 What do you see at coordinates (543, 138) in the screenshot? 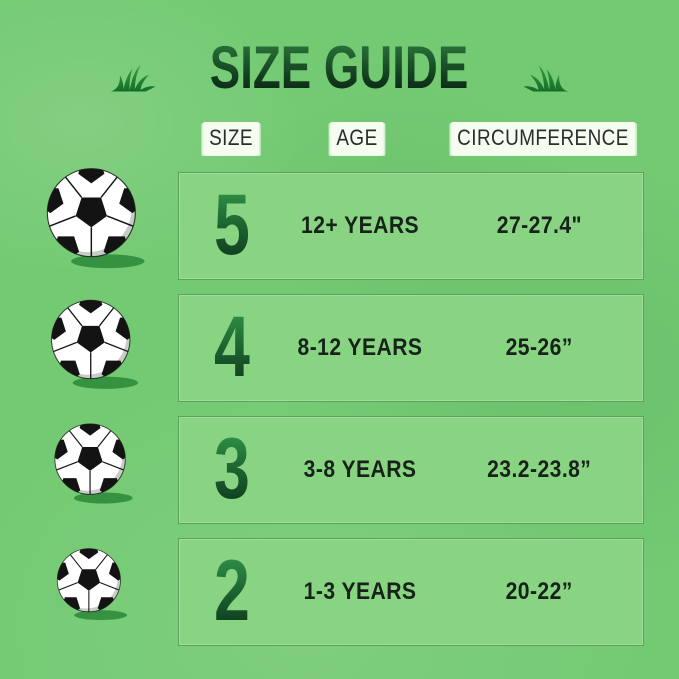
I see `column-header-circumference: CIRCUMFERENCE` at bounding box center [543, 138].